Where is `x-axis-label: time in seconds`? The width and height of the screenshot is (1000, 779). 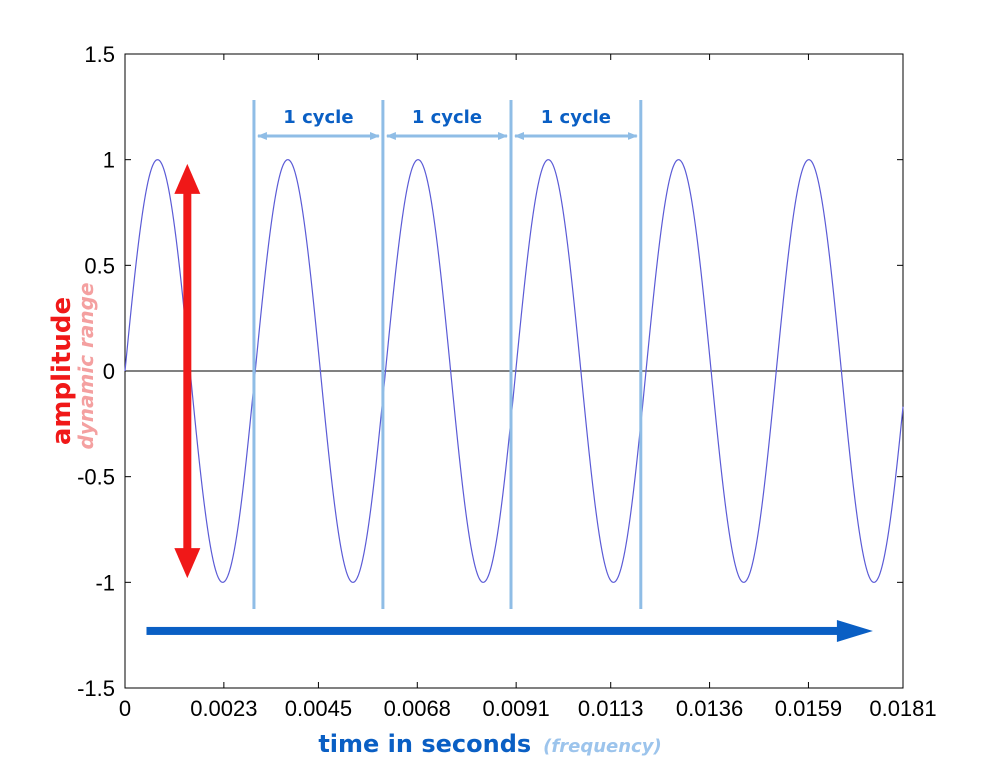 x-axis-label: time in seconds is located at coordinates (424, 744).